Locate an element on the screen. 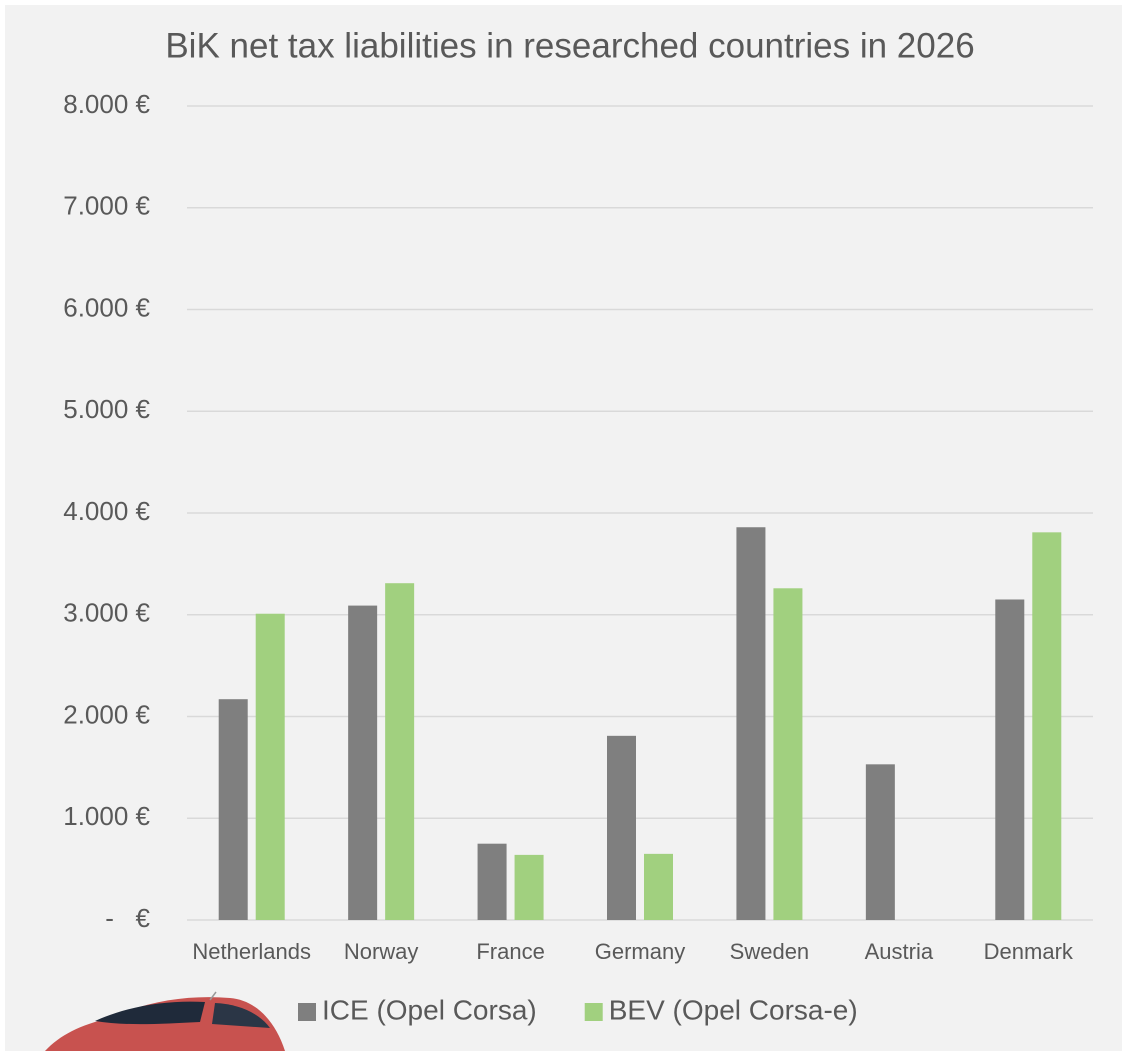  y-tick-label: - € is located at coordinates (127, 918).